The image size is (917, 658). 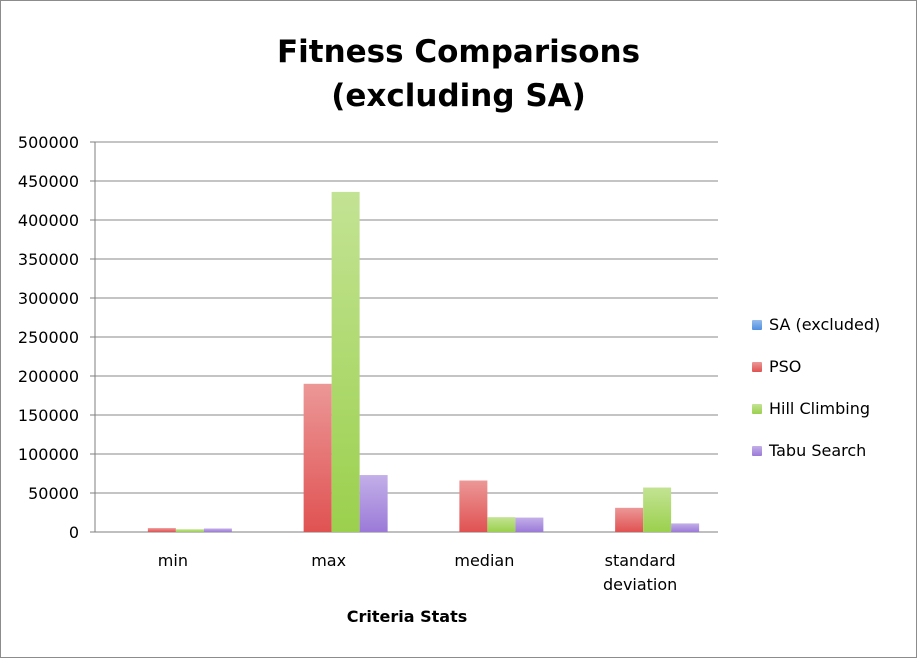 I want to click on legend-item: SA (excluded), so click(x=816, y=324).